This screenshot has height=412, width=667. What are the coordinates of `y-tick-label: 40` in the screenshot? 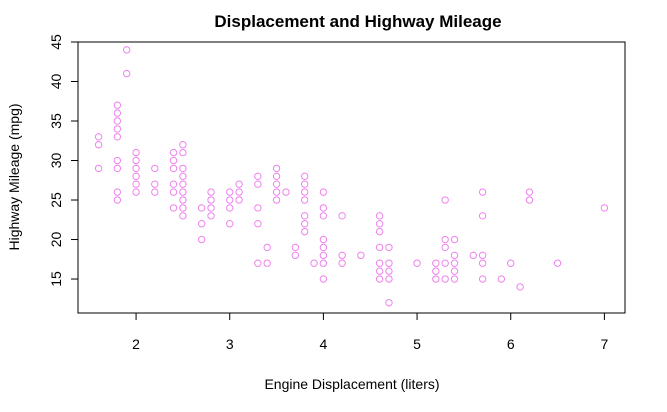 It's located at (56, 82).